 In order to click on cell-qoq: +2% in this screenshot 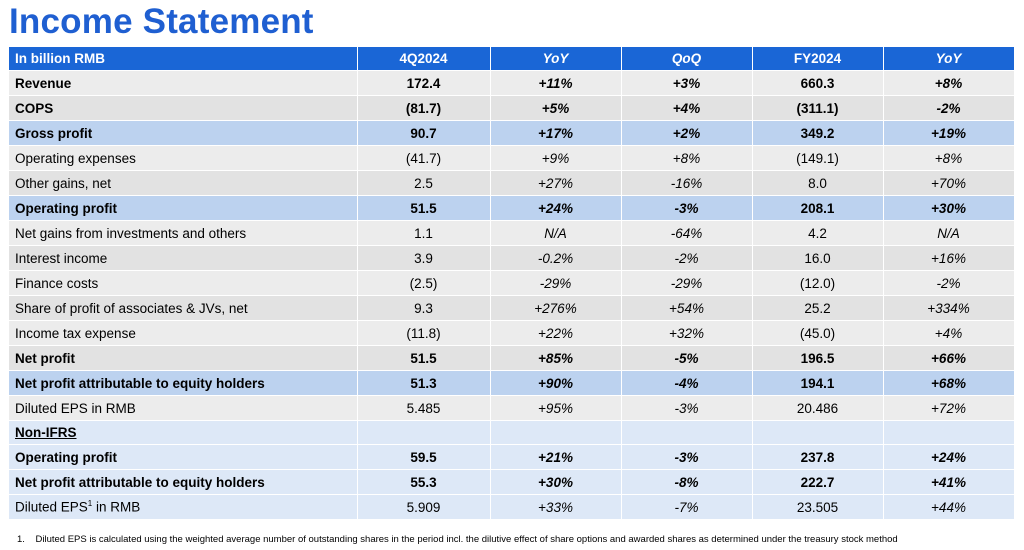, I will do `click(687, 133)`.